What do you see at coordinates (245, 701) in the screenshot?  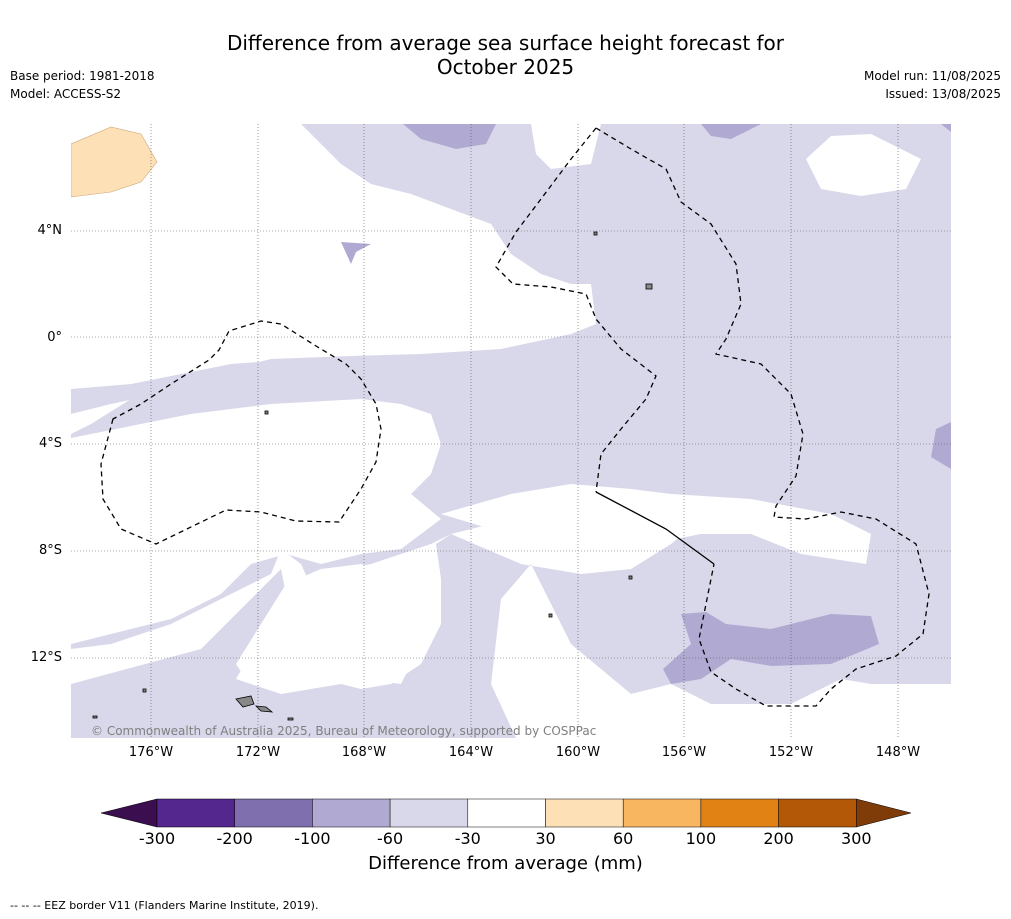 I see `island-samoa` at bounding box center [245, 701].